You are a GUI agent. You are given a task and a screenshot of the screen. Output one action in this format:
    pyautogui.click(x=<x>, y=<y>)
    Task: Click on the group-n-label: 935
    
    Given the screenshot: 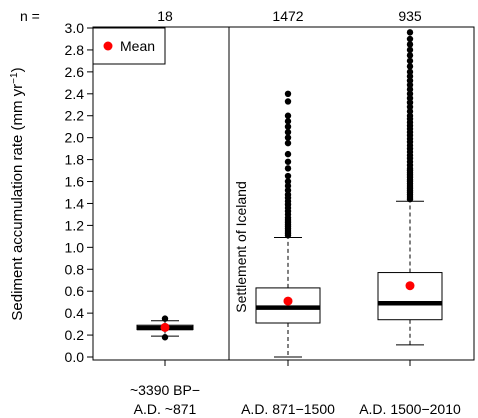 What is the action you would take?
    pyautogui.click(x=410, y=16)
    